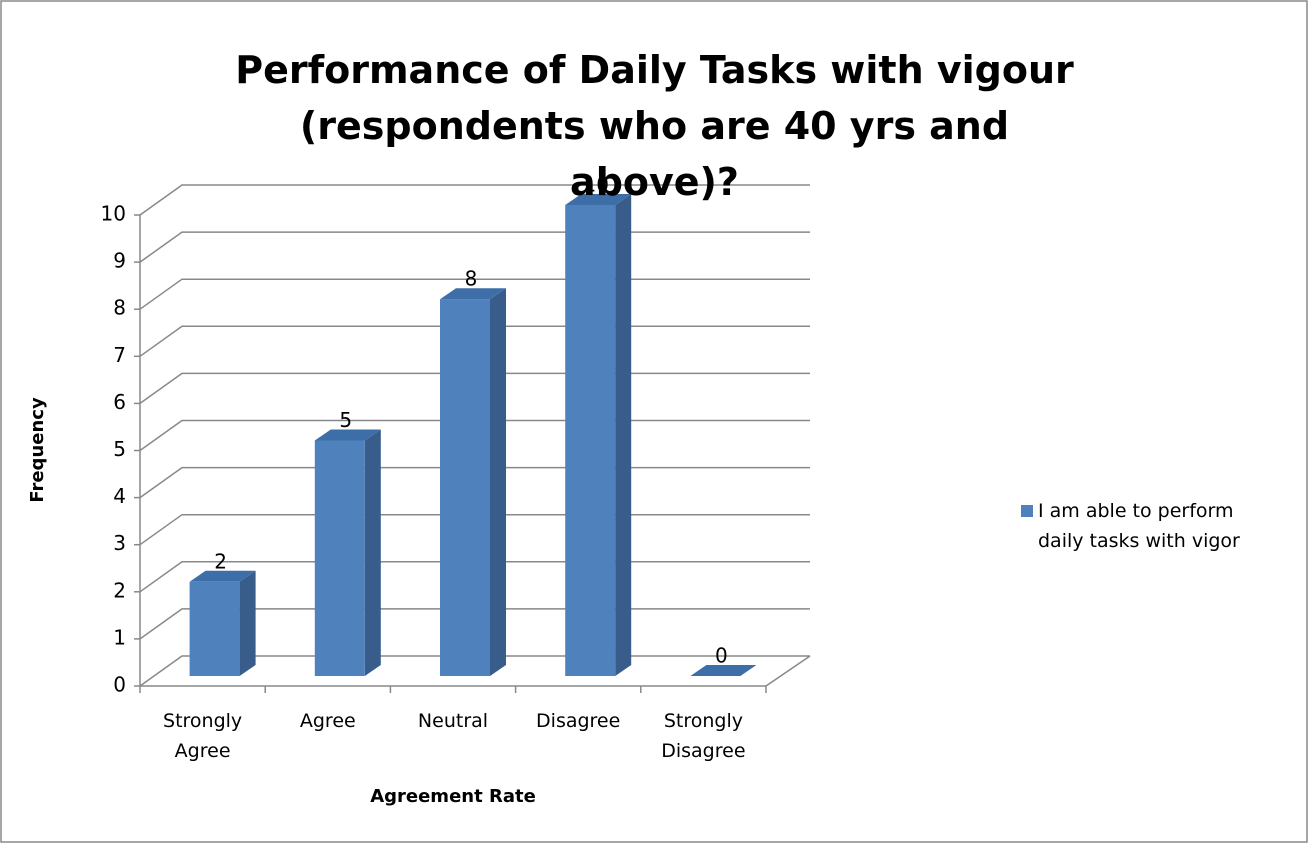 This screenshot has width=1309, height=844. I want to click on y-axis-title: Frequency, so click(37, 450).